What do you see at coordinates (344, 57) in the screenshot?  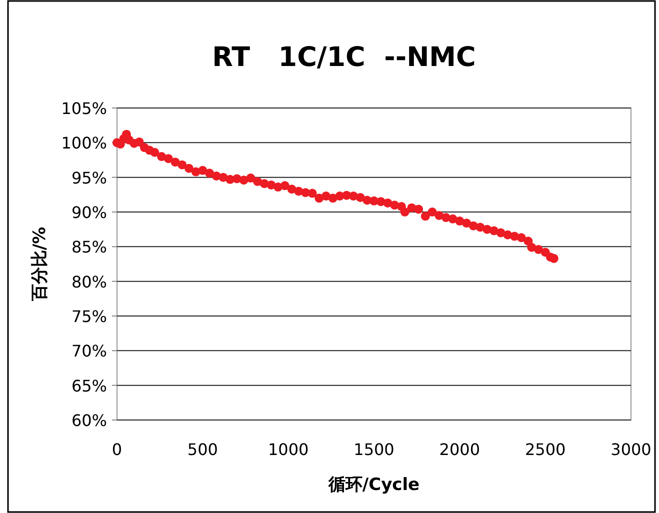 I see `chart-title: RT 1C/1C --NMC` at bounding box center [344, 57].